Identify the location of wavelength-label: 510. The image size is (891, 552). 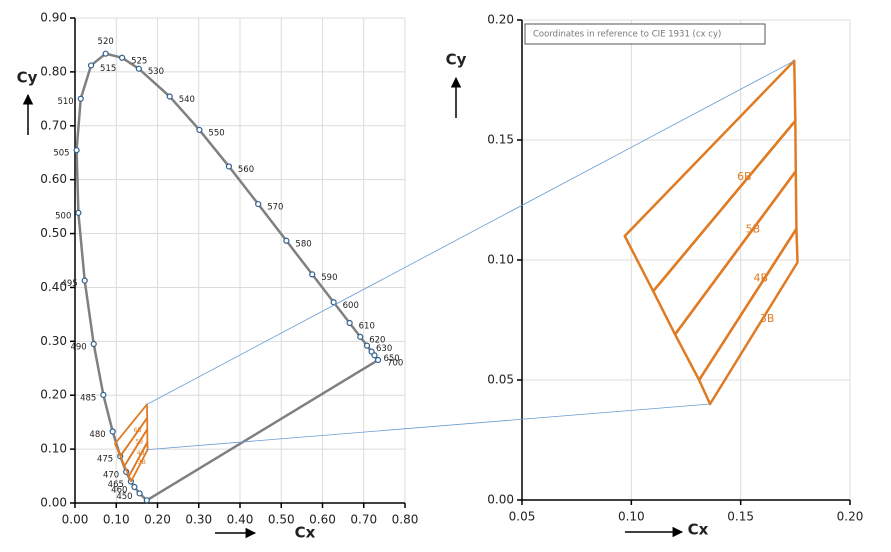
(65, 102).